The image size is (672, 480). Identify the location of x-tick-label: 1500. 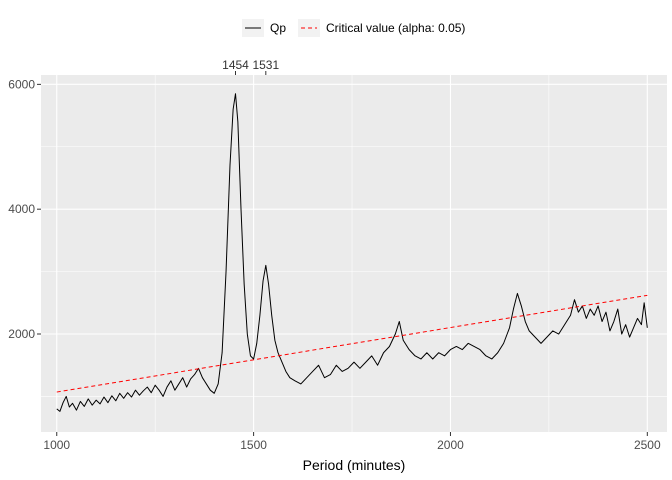
(253, 445).